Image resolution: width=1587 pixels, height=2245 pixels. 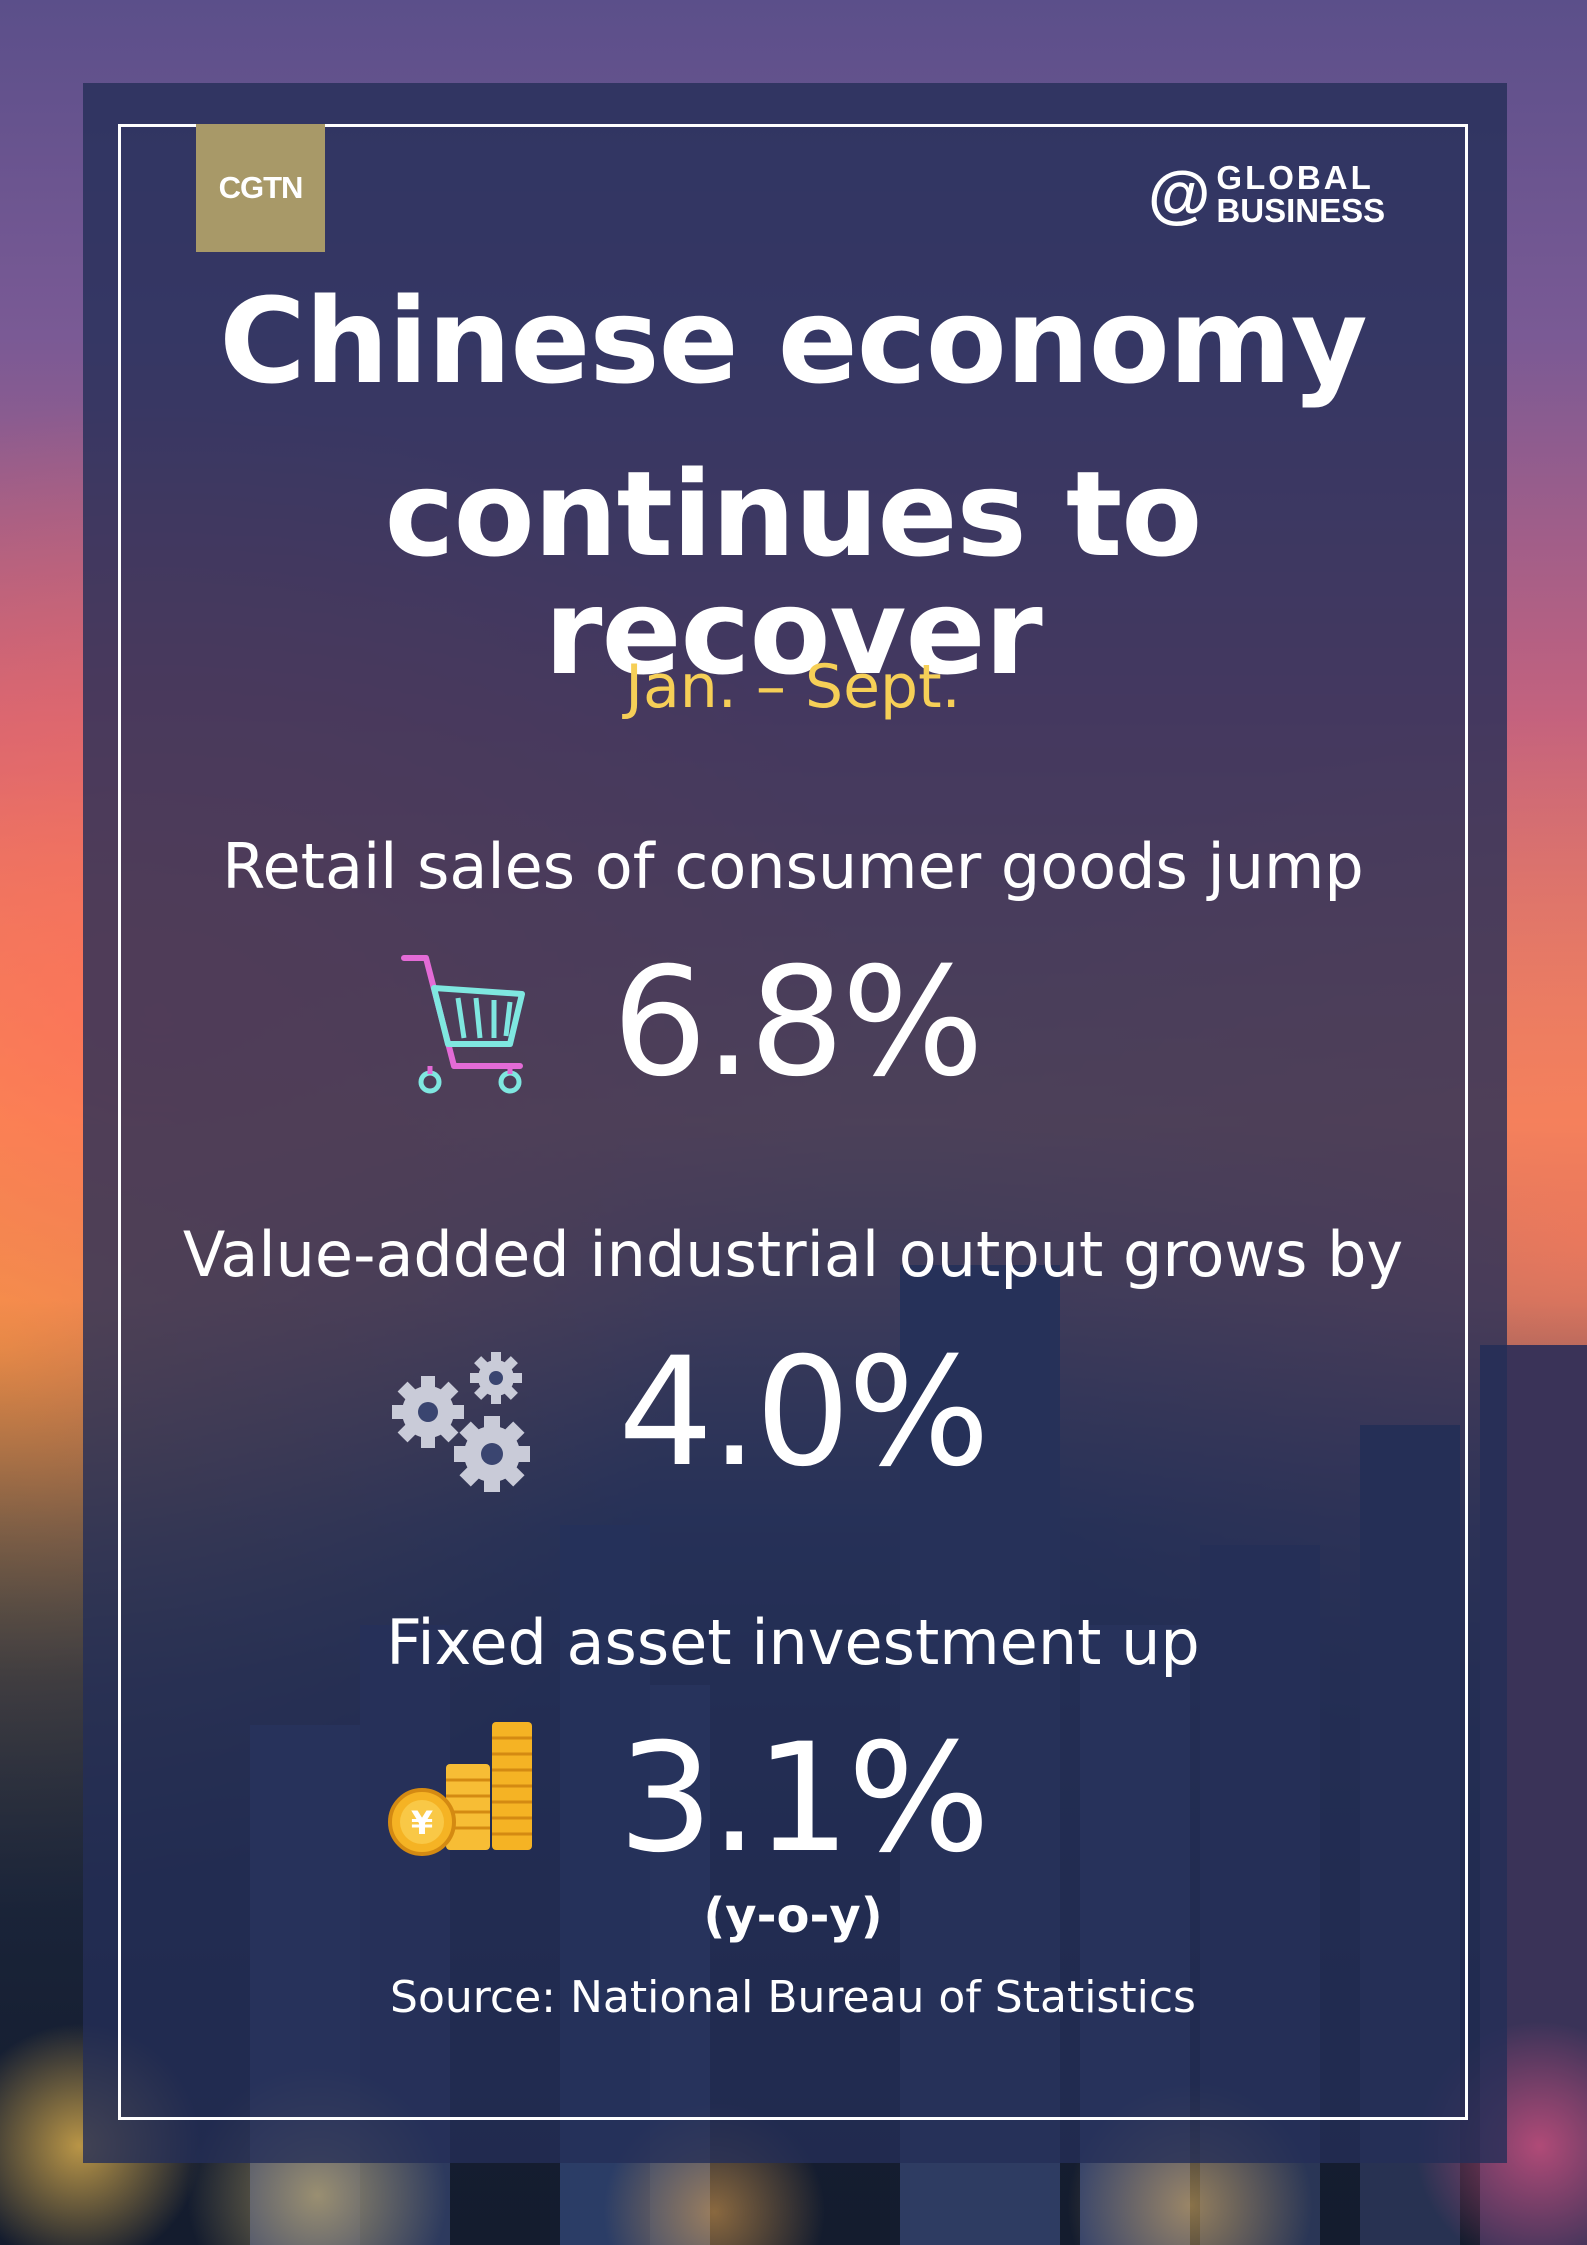 I want to click on coin-stacks-icon: ¥, so click(x=460, y=1789).